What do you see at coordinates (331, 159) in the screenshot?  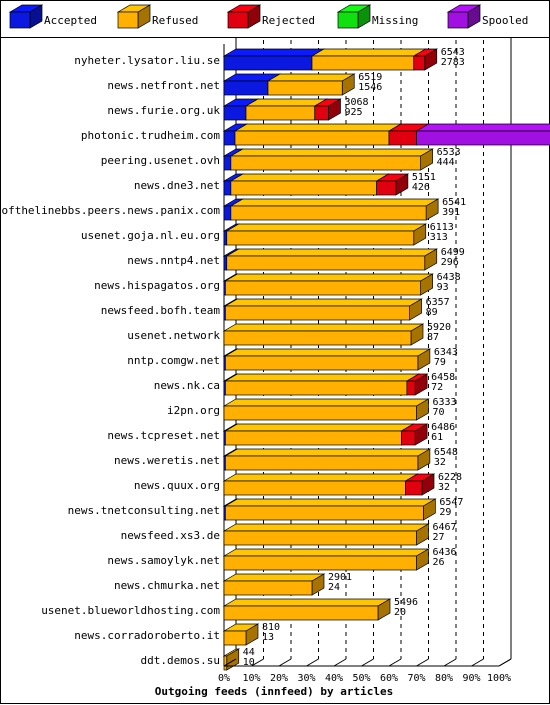 I see `bar-refused-peering-usenet-ovh` at bounding box center [331, 159].